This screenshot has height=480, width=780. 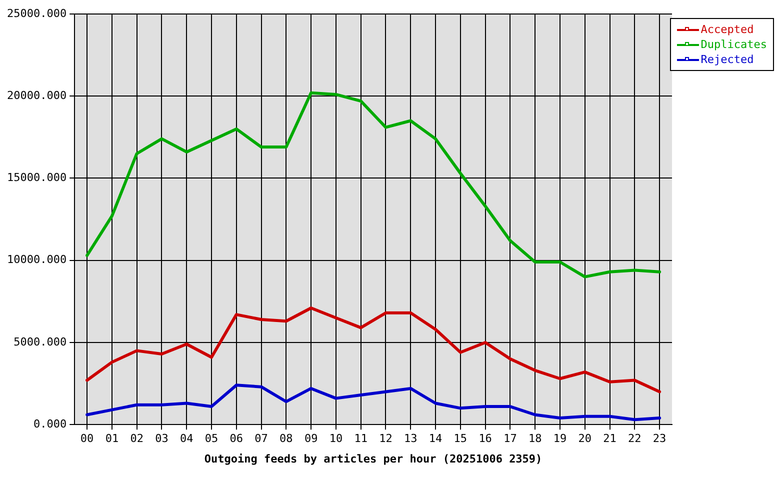 I want to click on x-tick-label: 13, so click(x=411, y=439).